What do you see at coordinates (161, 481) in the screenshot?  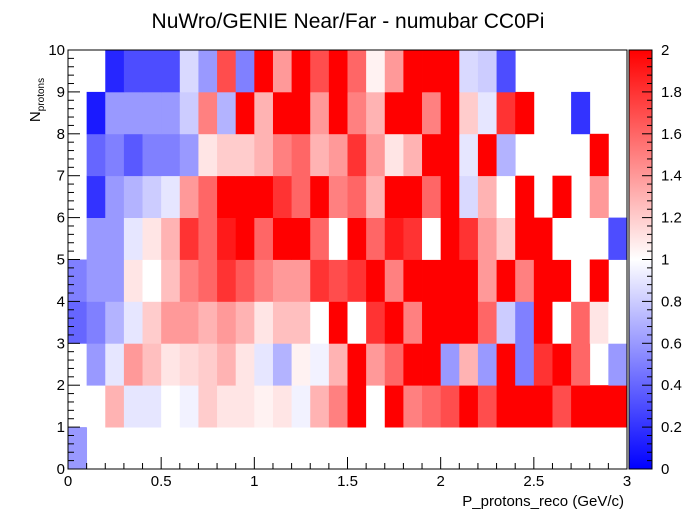 I see `x-tick-label: 0.5` at bounding box center [161, 481].